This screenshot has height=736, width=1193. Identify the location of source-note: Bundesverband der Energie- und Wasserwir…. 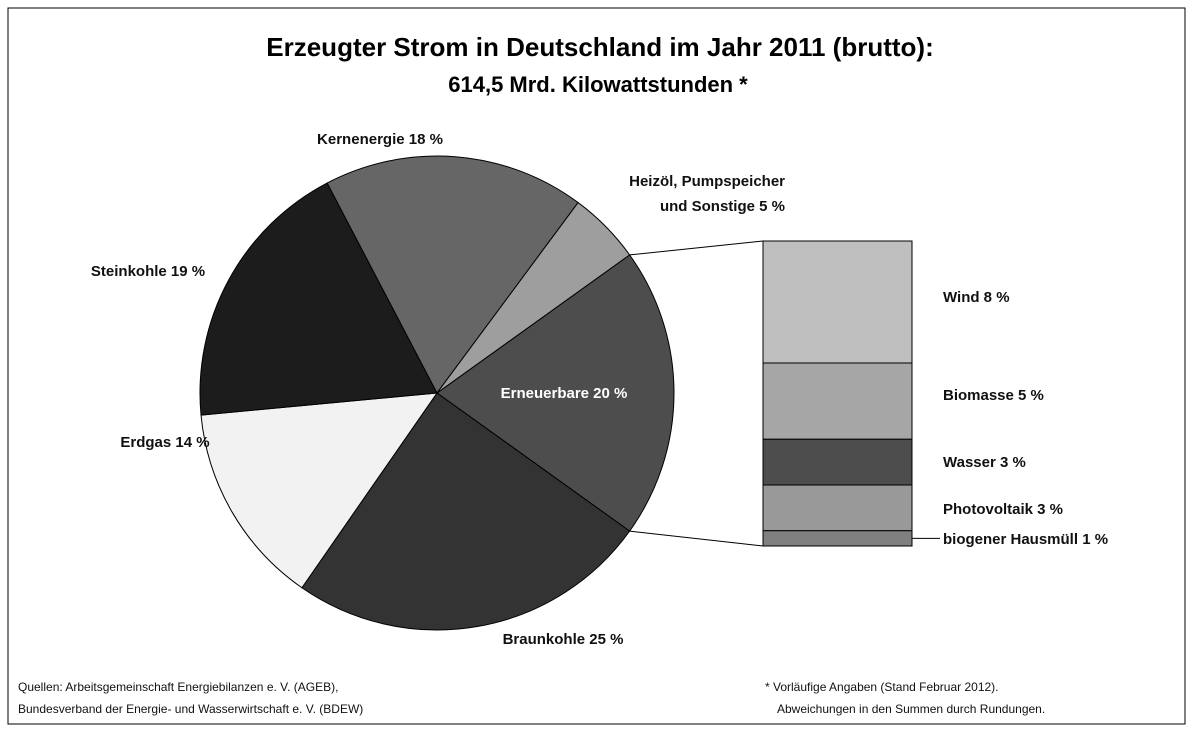
(190, 709).